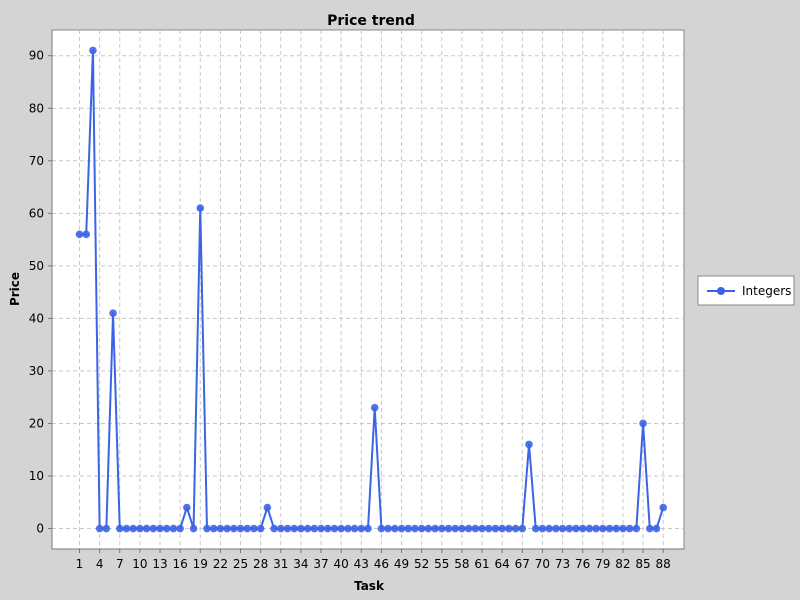 The height and width of the screenshot is (600, 800). I want to click on y-axis-label: Price, so click(15, 289).